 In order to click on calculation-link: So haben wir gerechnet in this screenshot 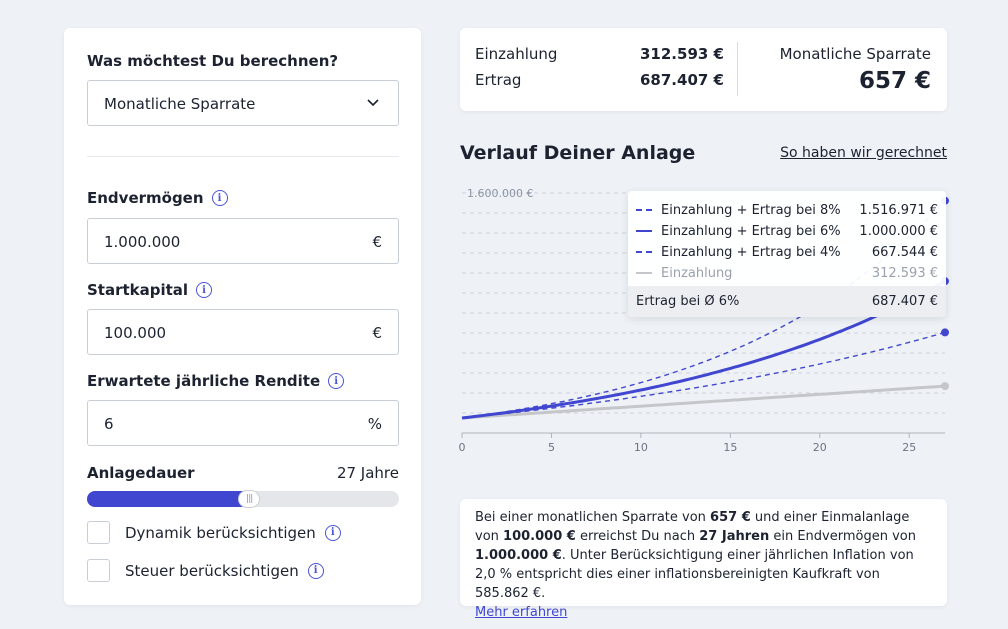, I will do `click(863, 153)`.